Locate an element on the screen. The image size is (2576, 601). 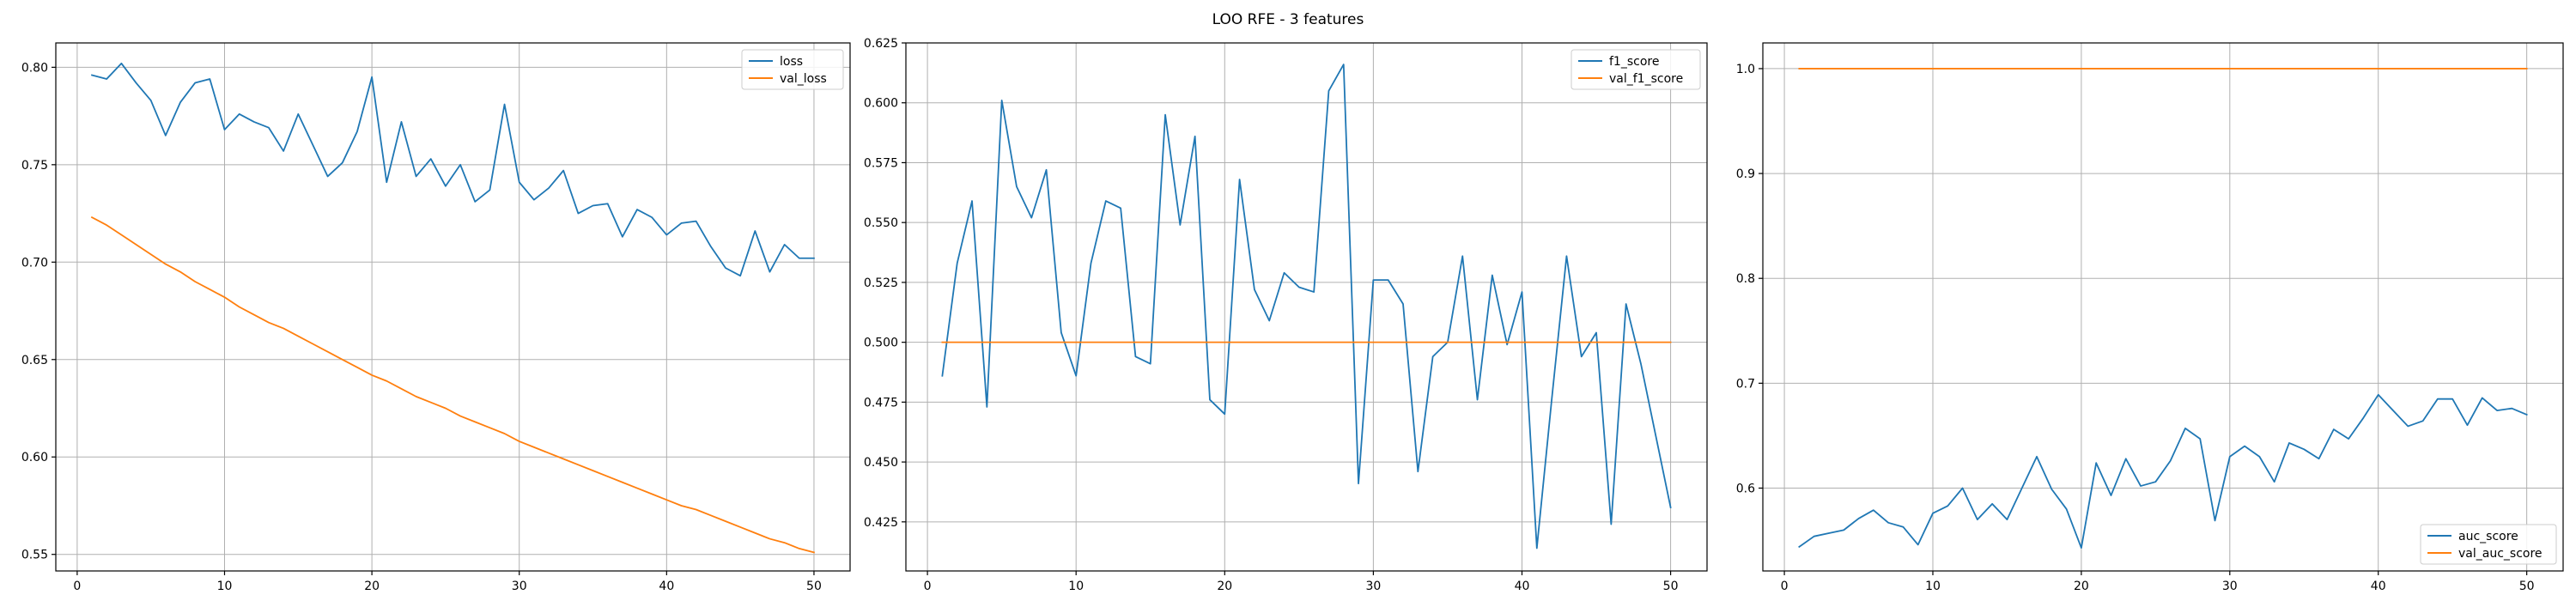
y-tick-label: 0.475 is located at coordinates (881, 403).